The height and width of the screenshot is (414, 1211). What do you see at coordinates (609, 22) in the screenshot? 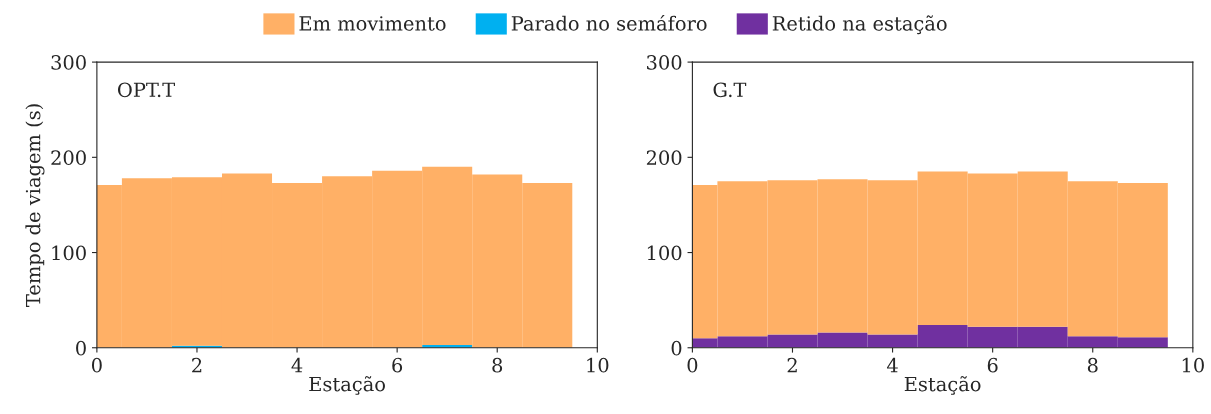
I see `legend-label: Parado no semáforo` at bounding box center [609, 22].